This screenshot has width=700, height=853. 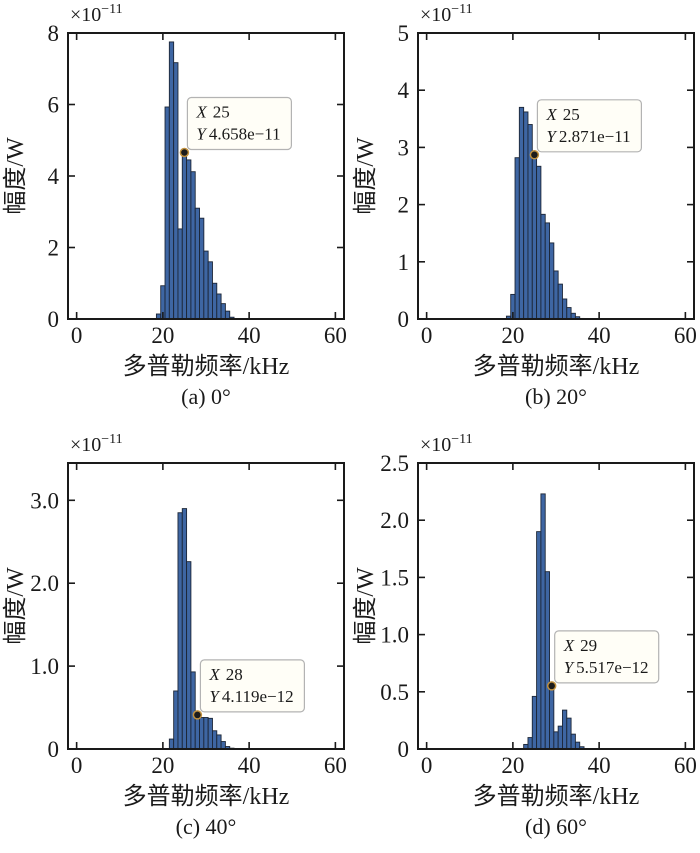 What do you see at coordinates (607, 657) in the screenshot?
I see `datatip-box` at bounding box center [607, 657].